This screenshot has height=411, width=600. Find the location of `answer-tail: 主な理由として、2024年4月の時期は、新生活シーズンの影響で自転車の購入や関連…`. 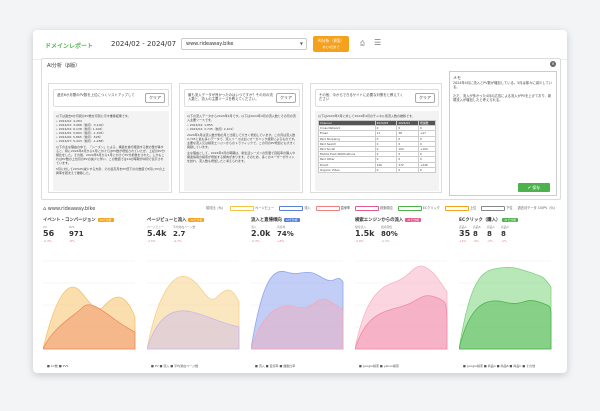

answer-tail: 主な理由として、2024年4月の時期は、新生活シーズンの影響で自転車の購入や関連… is located at coordinates (241, 157).